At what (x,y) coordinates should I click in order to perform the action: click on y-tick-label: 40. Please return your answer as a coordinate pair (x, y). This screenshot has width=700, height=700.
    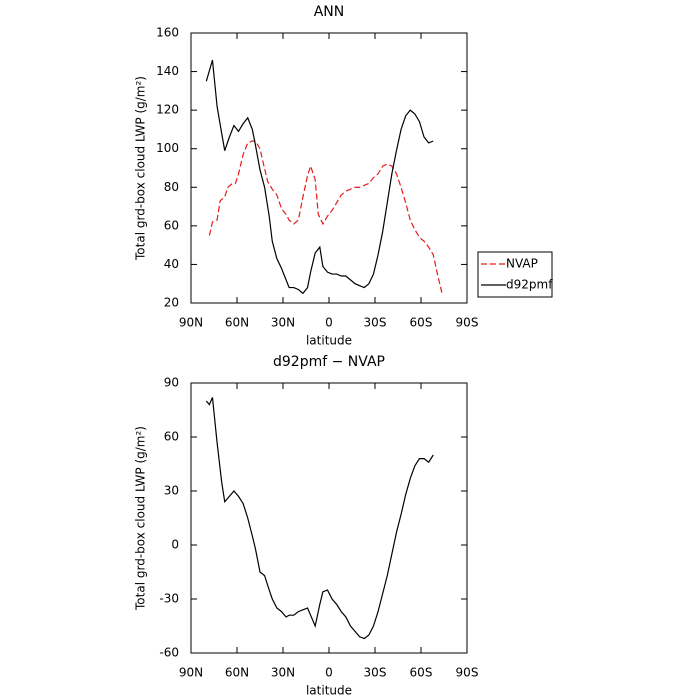
    Looking at the image, I should click on (171, 264).